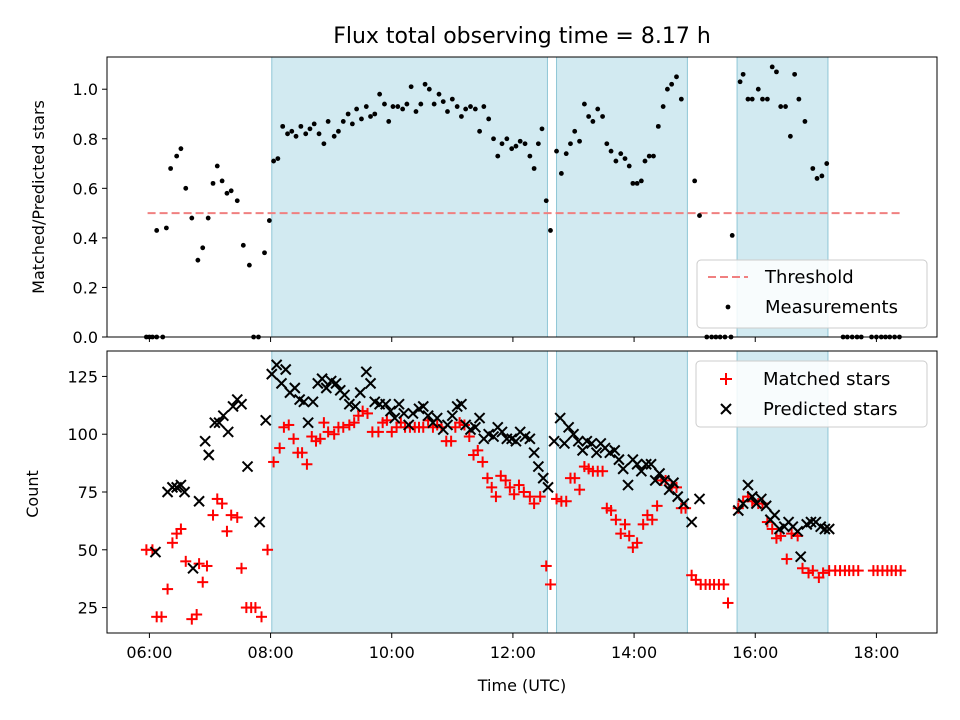 Image resolution: width=960 pixels, height=720 pixels. Describe the element at coordinates (85, 238) in the screenshot. I see `ratio-ytick-label: 0.4` at that location.